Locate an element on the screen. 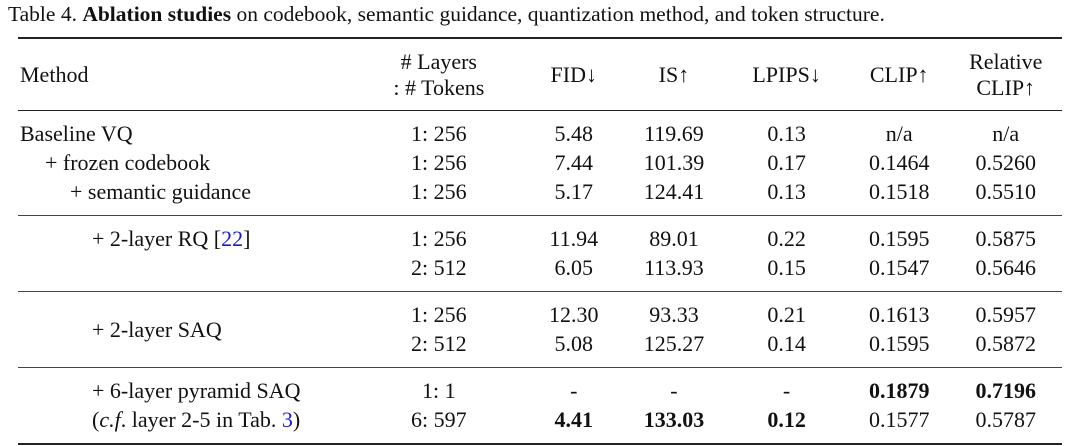 This screenshot has width=1080, height=446. header-fid: FID↓ is located at coordinates (573, 74).